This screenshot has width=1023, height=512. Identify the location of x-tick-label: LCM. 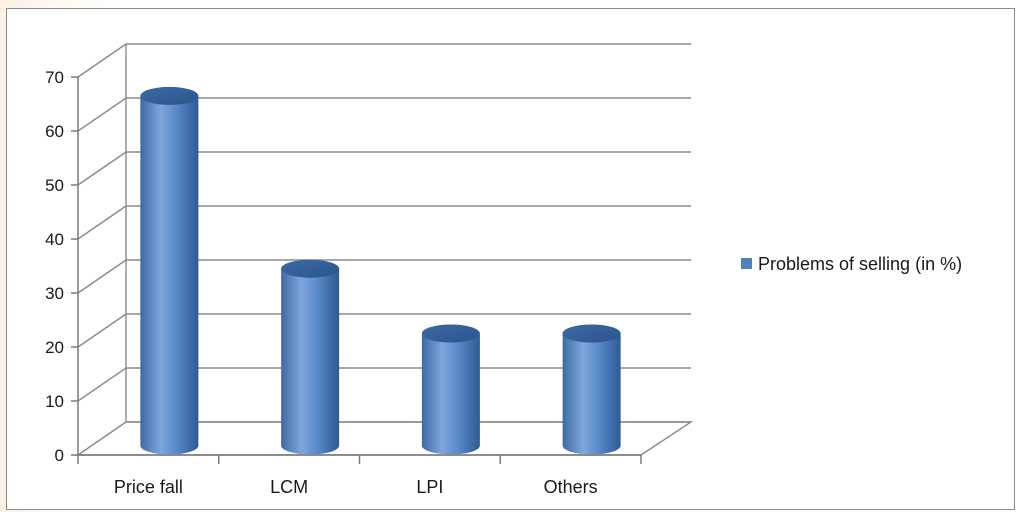
(289, 487).